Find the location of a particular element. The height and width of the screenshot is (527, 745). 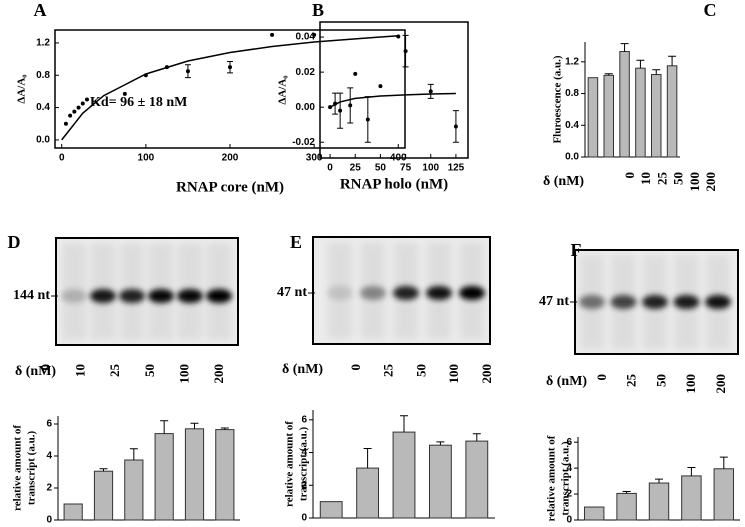

annotation: Kd= 96 ± 18 nM is located at coordinates (138, 102).